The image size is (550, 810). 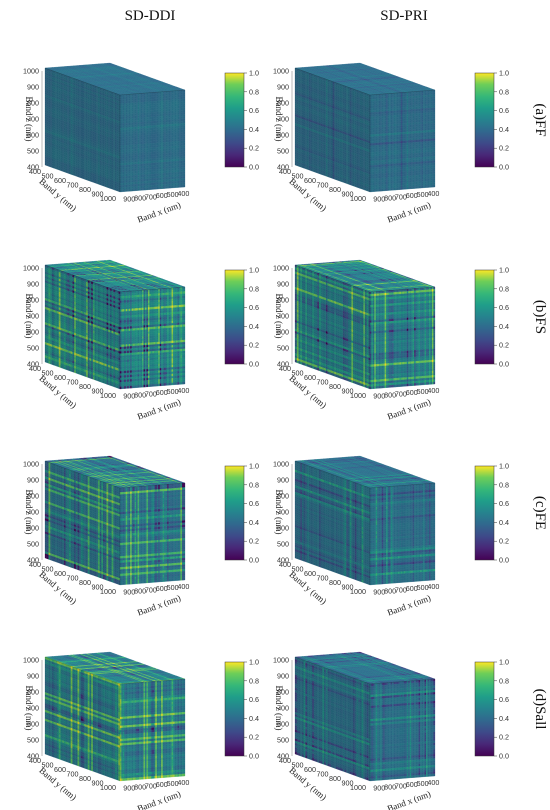 What do you see at coordinates (152, 141) in the screenshot?
I see `cube-face-right` at bounding box center [152, 141].